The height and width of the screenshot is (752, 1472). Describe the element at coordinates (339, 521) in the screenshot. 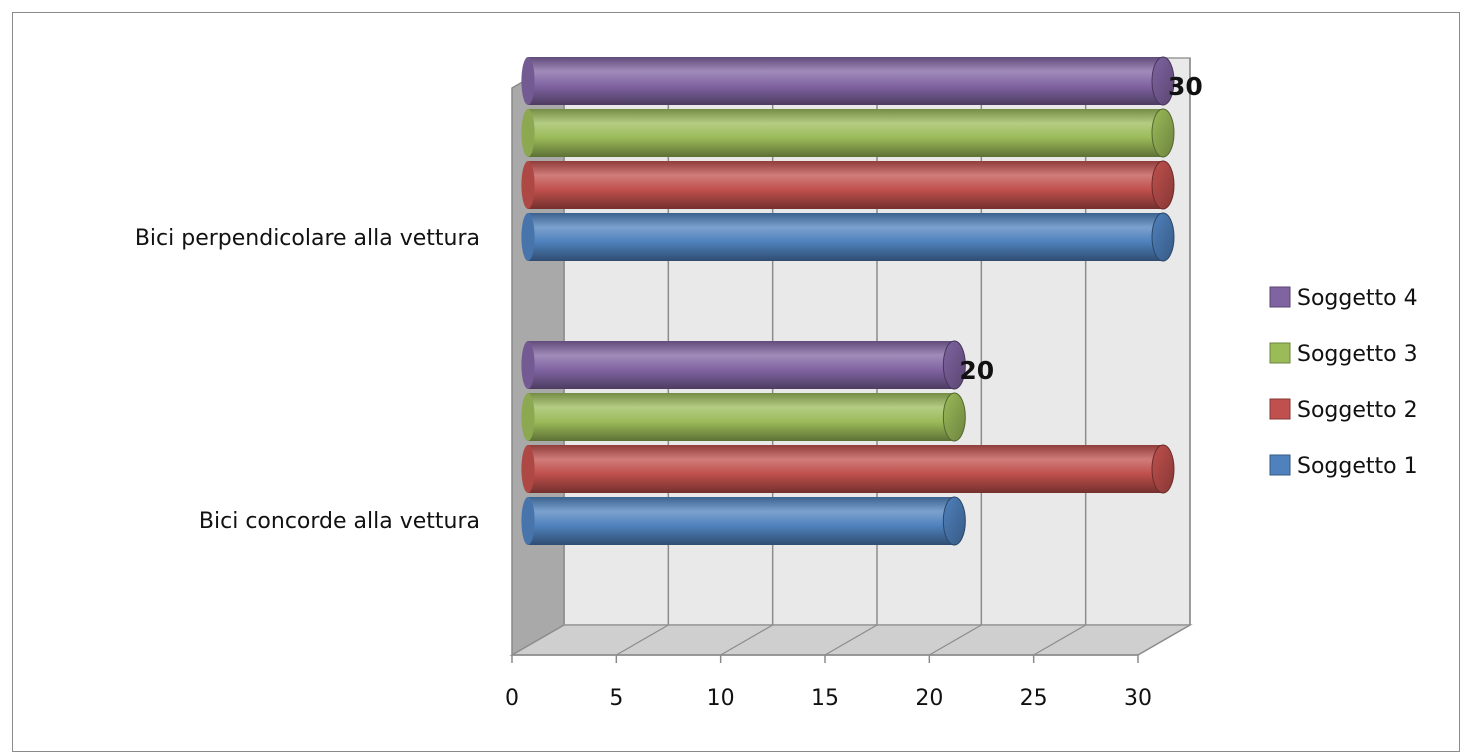

I see `category-label-bici-concorde-alla-vettura: Bici concorde alla vettura` at that location.